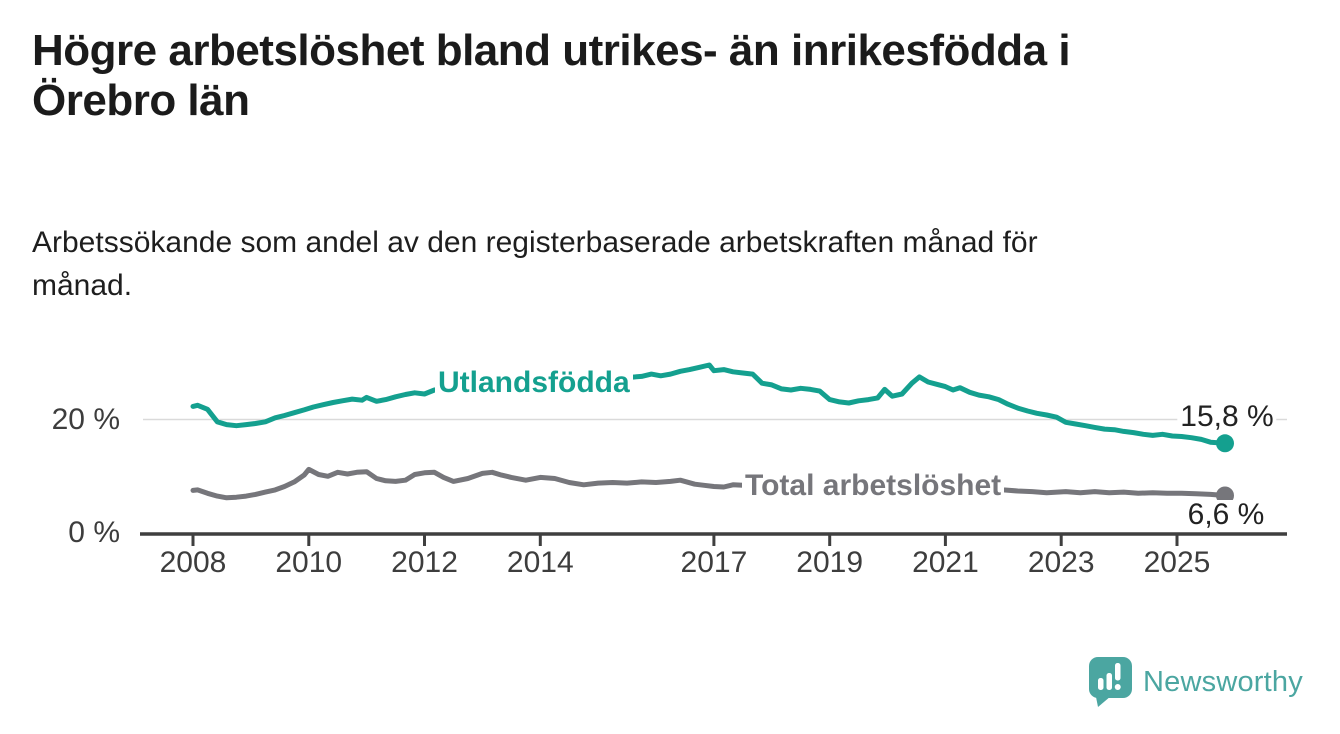 The image size is (1340, 734). Describe the element at coordinates (1227, 417) in the screenshot. I see `end-value-label-utlandsfodda: 15,8 %` at that location.